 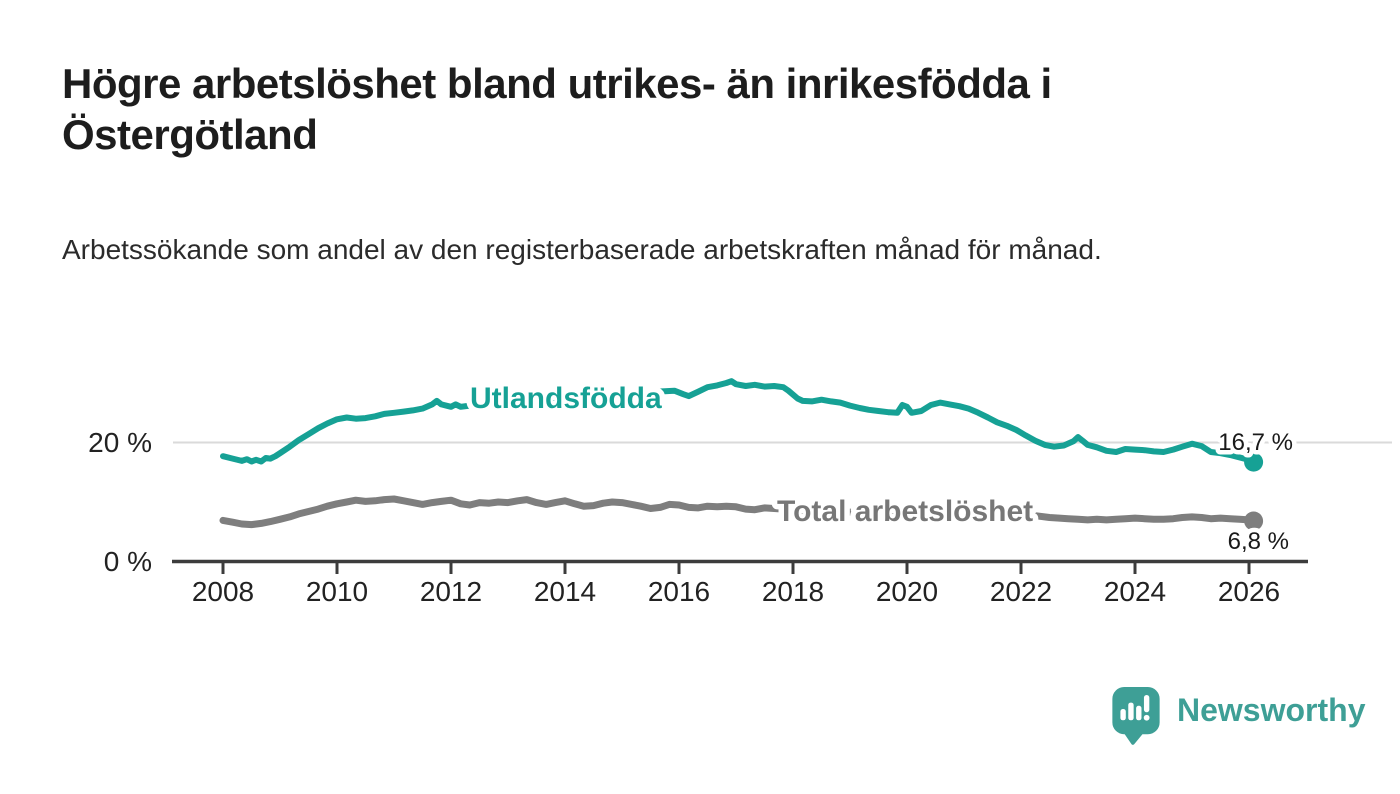 What do you see at coordinates (566, 398) in the screenshot?
I see `series-label-utlandsfodda: Utlandsfödda` at bounding box center [566, 398].